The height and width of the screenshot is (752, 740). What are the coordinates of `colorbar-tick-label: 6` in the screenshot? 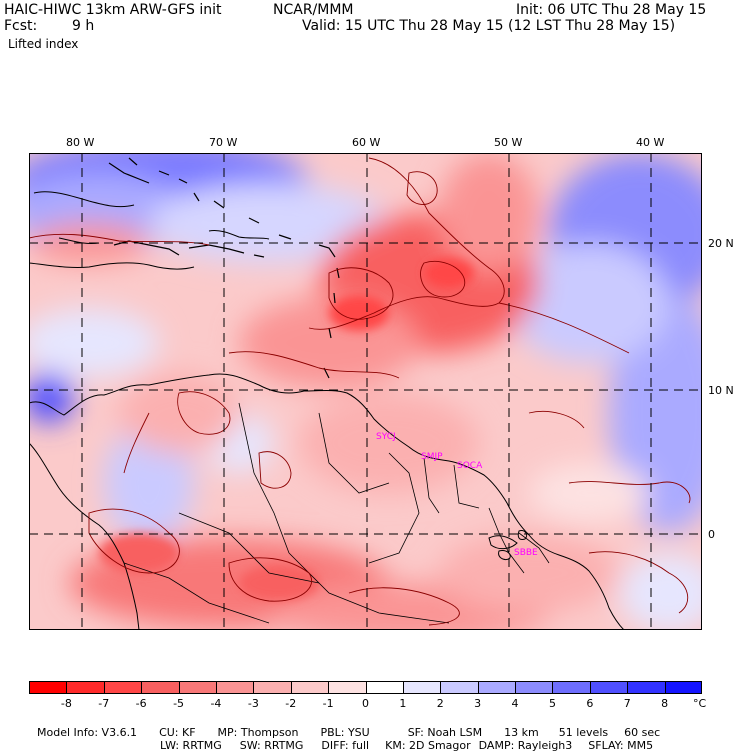 It's located at (590, 703).